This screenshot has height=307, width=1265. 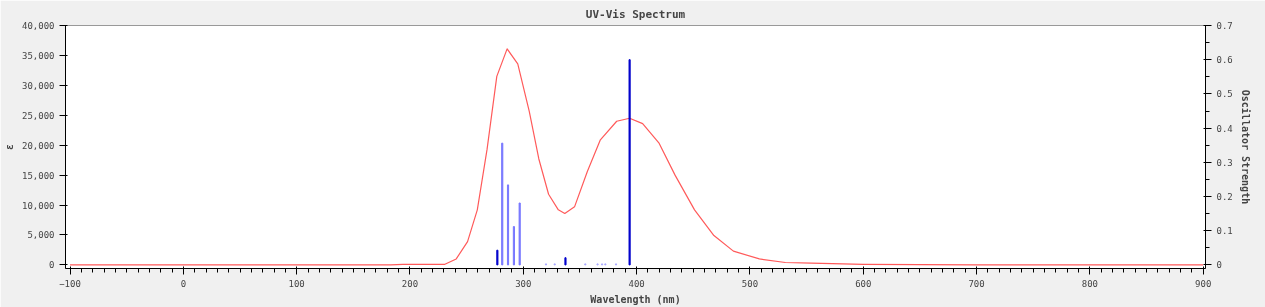 I want to click on y2-tick-label: 0.3, so click(x=1224, y=162).